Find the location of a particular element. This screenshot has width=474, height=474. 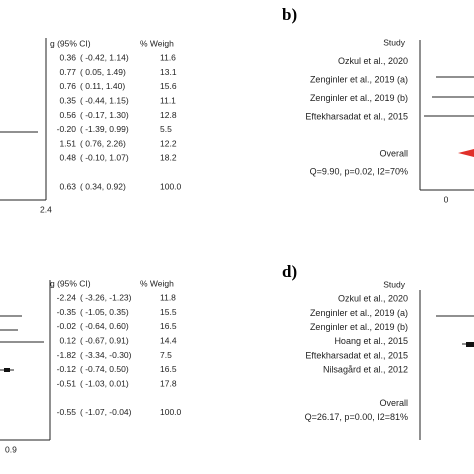

confidence-interval: ( -3.34, -0.30) is located at coordinates (106, 355).